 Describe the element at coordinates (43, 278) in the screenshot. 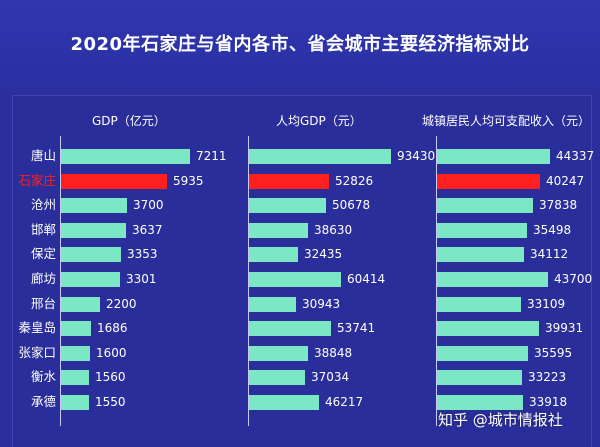

I see `city-label: 廊坊` at that location.